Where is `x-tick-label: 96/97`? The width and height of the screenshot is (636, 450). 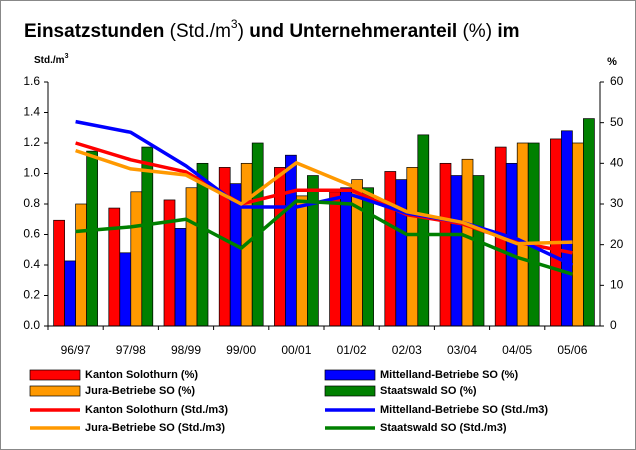 x-tick-label: 96/97 is located at coordinates (76, 350).